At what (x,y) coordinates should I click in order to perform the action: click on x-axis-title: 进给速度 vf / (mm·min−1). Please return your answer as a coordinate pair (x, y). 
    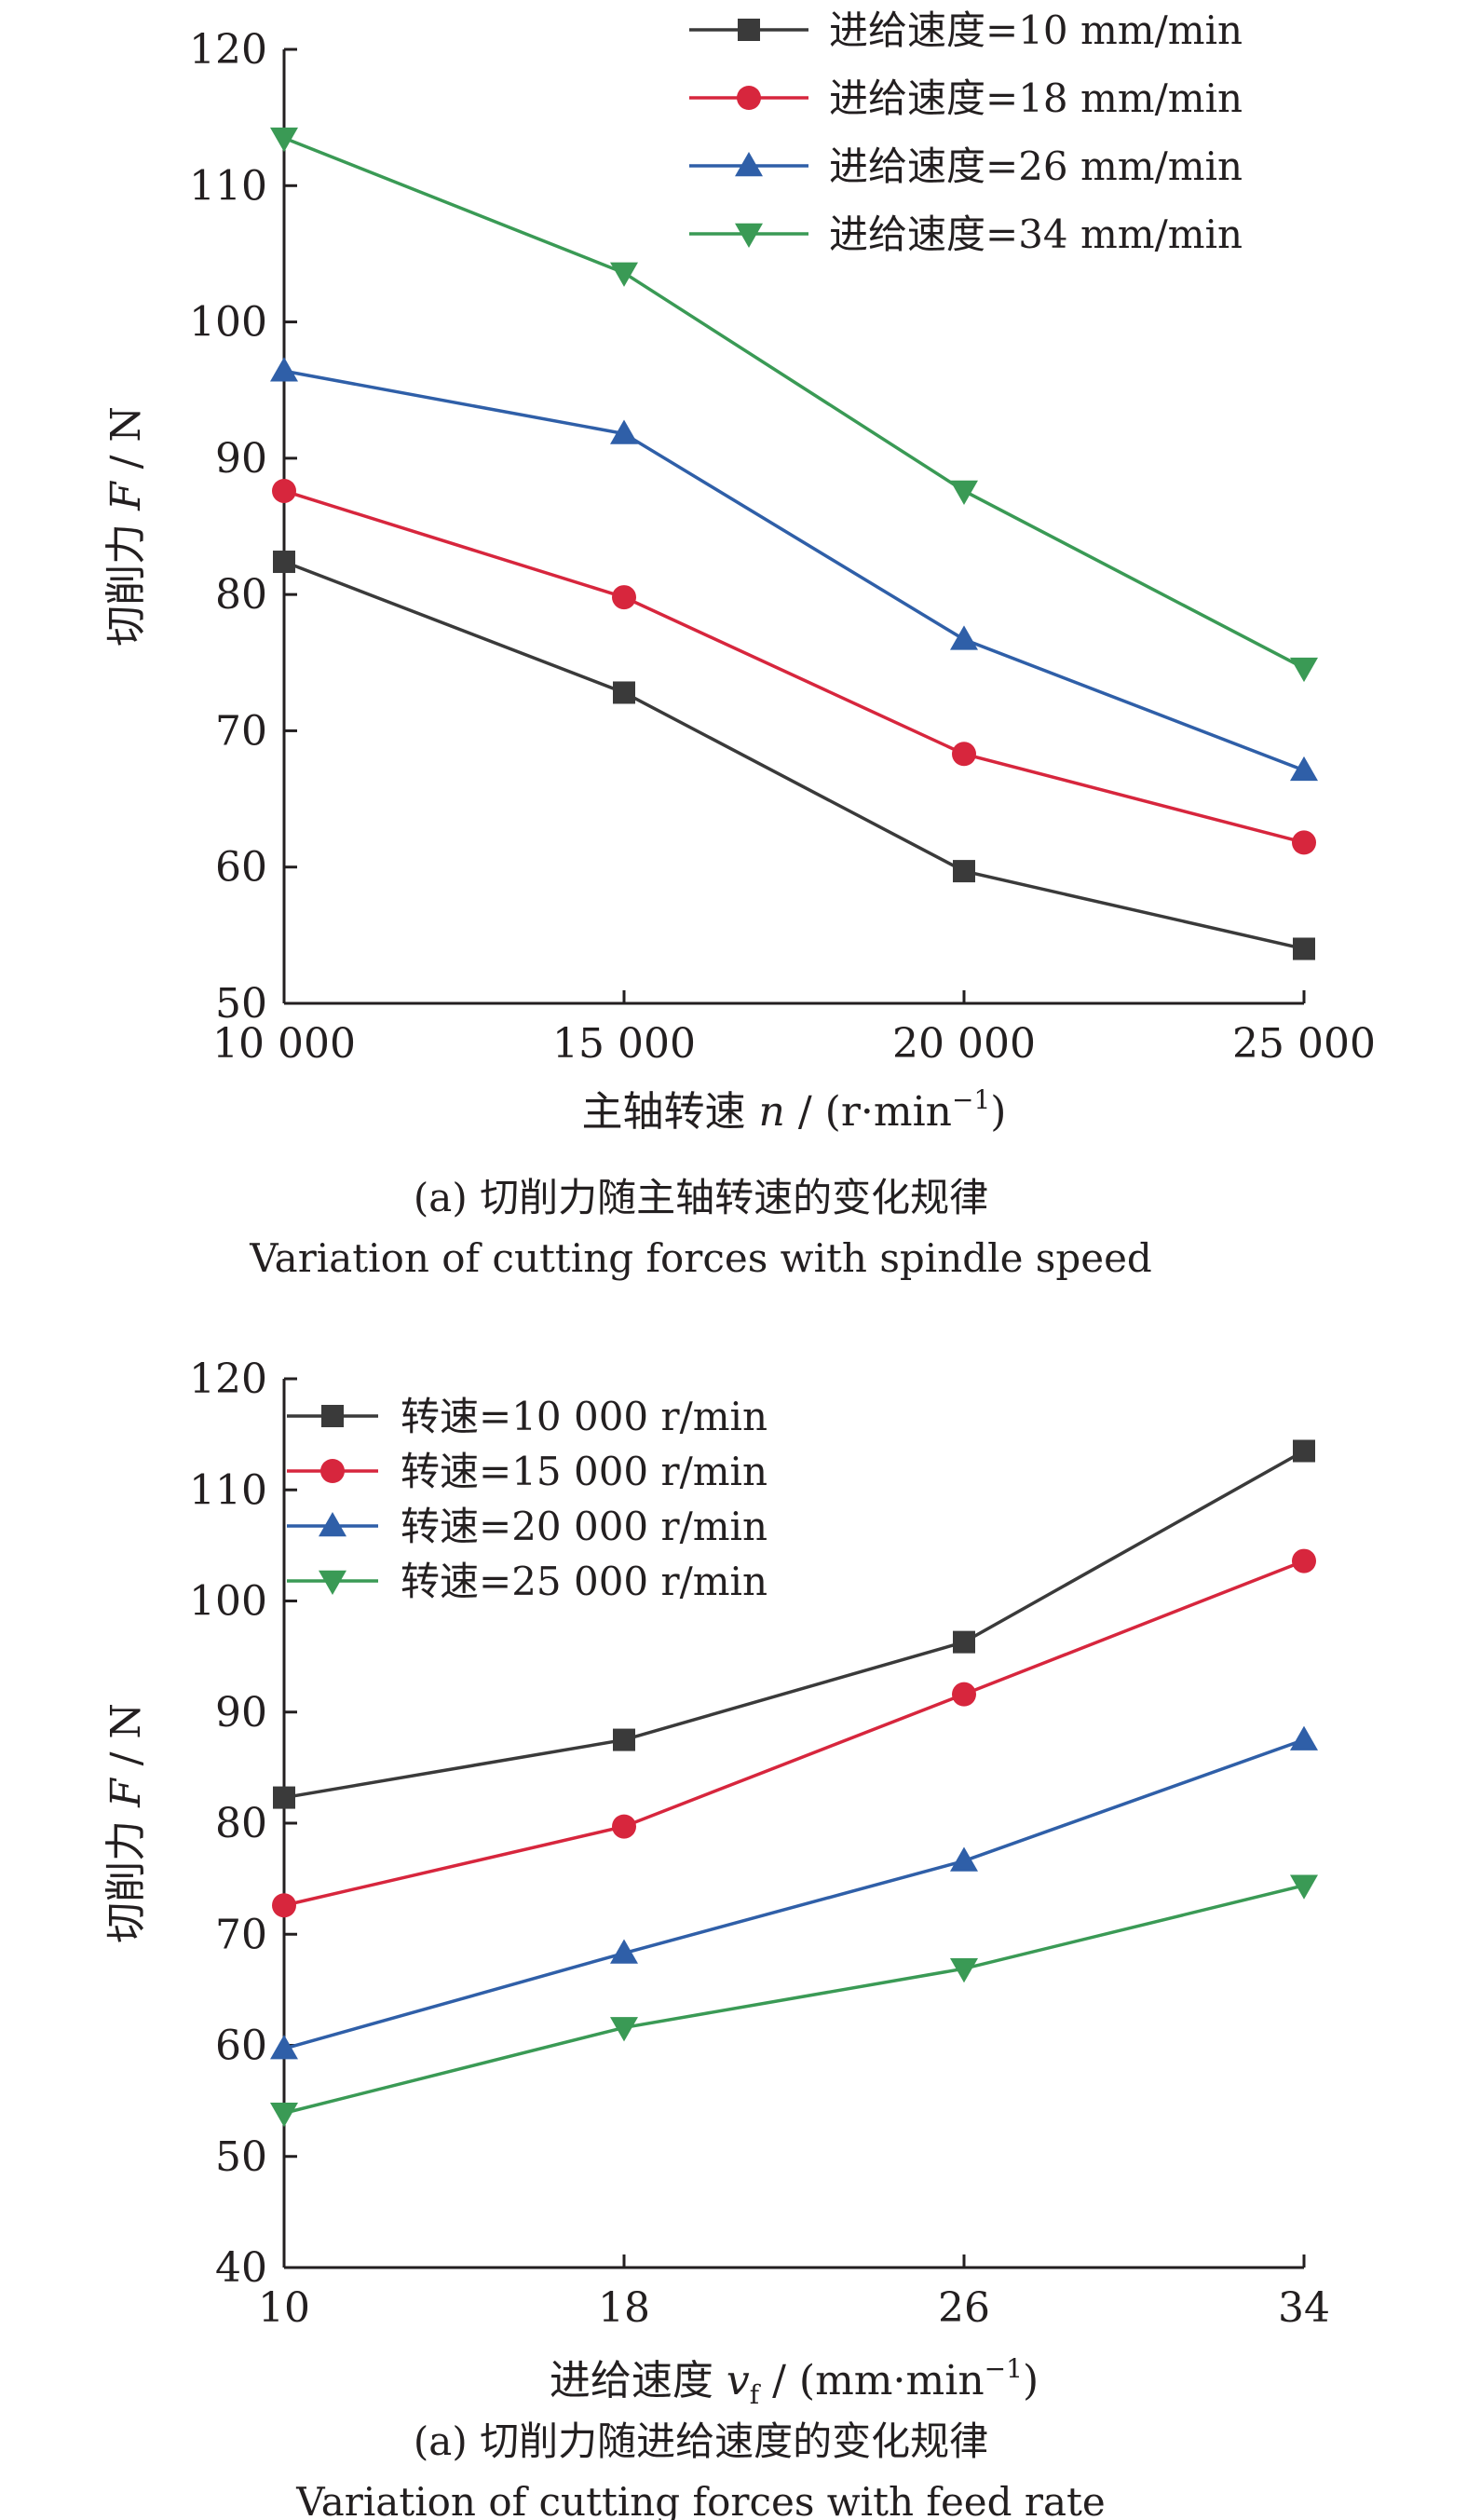
    Looking at the image, I should click on (794, 2381).